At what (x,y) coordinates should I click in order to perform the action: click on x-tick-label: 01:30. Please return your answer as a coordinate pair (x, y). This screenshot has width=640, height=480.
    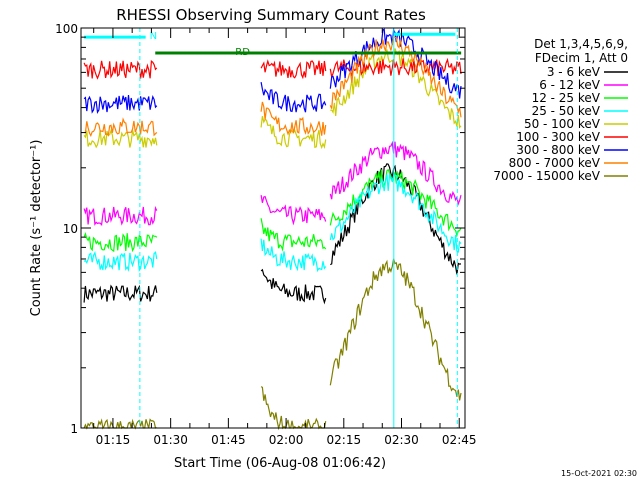
    Looking at the image, I should click on (170, 440).